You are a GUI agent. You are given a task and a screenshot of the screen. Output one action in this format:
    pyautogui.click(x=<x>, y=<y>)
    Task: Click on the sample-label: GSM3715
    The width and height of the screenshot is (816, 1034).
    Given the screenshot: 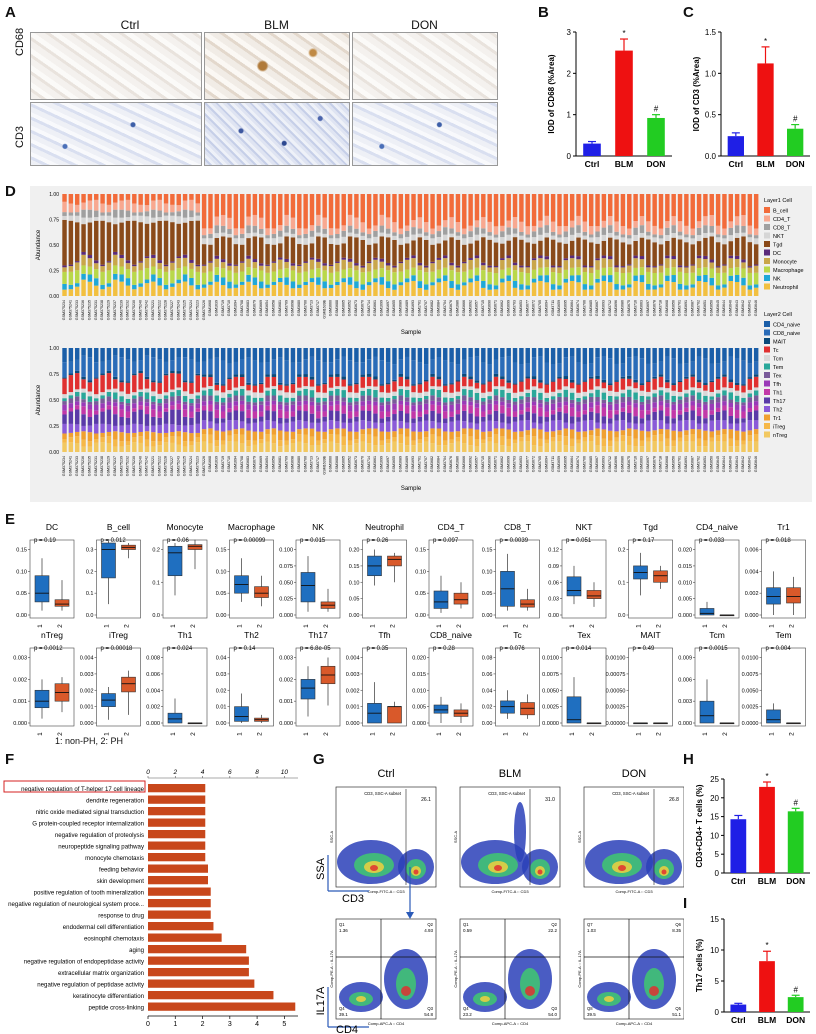 What is the action you would take?
    pyautogui.click(x=483, y=308)
    